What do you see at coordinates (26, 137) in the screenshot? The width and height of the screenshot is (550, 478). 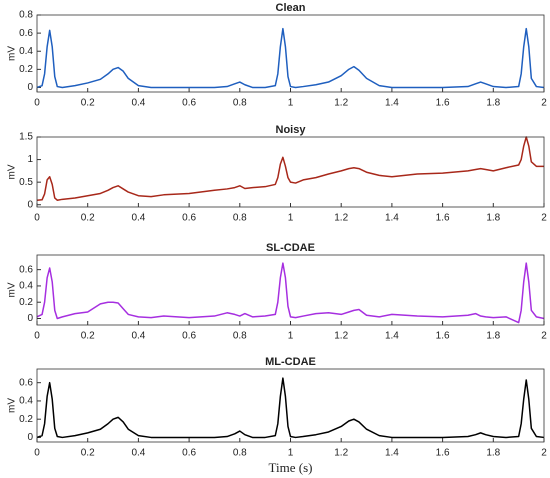 I see `y-tick-label: 1.5` at bounding box center [26, 137].